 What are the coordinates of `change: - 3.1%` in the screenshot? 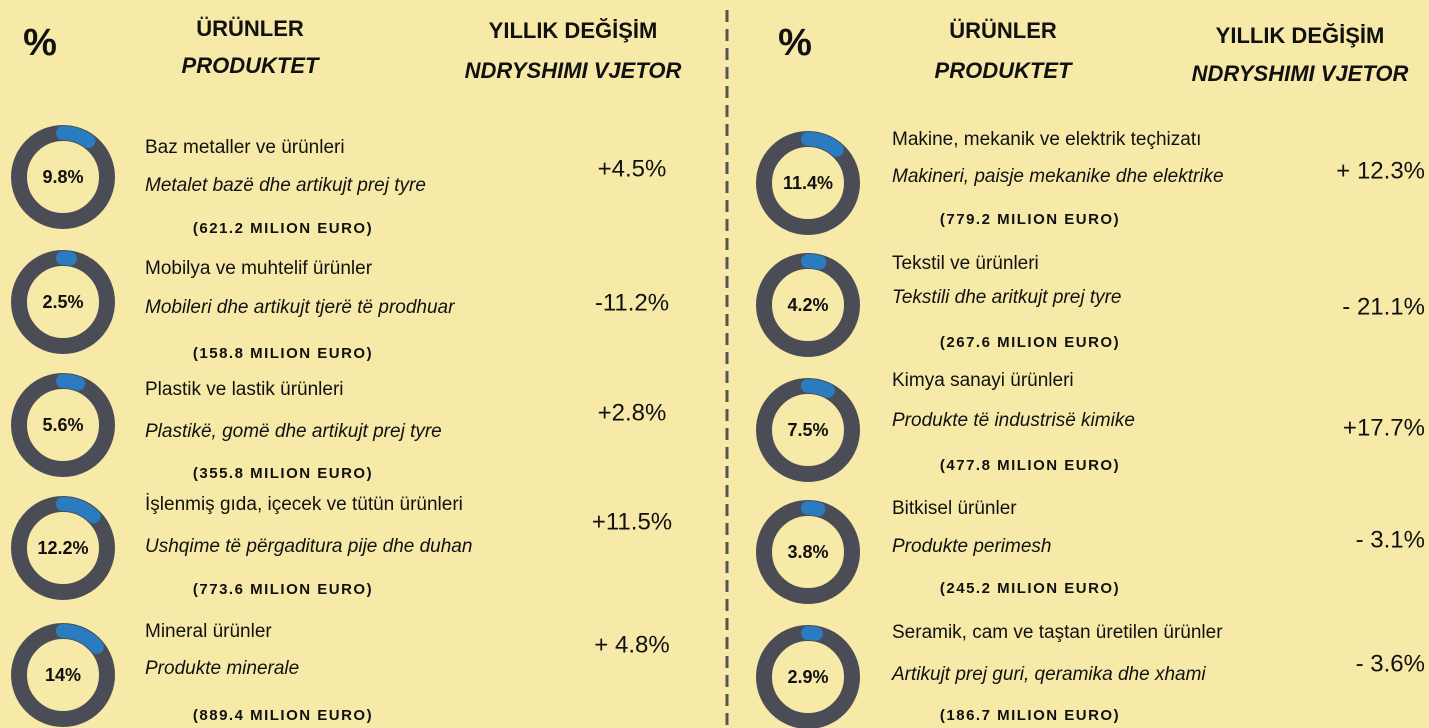 It's located at (1390, 539).